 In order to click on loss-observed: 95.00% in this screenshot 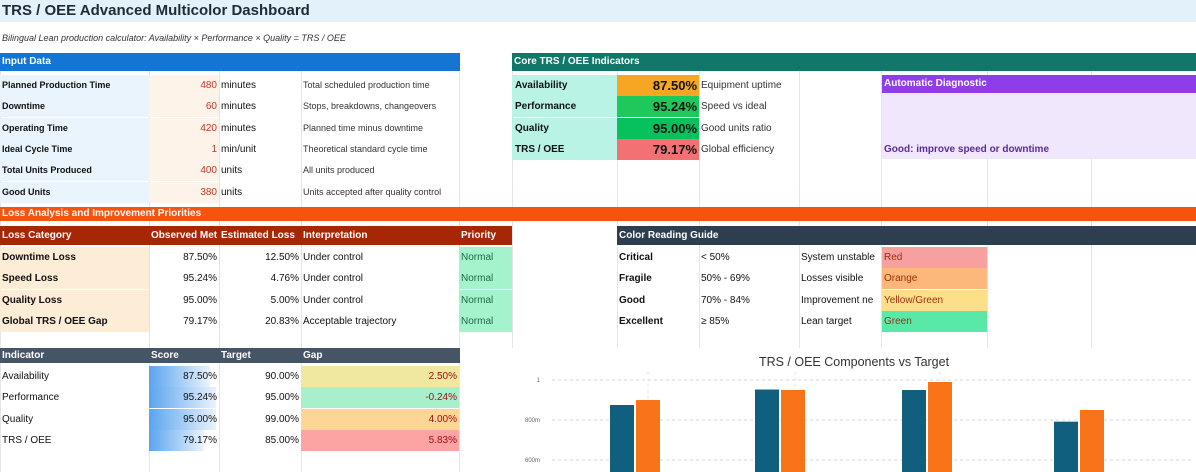, I will do `click(200, 300)`.